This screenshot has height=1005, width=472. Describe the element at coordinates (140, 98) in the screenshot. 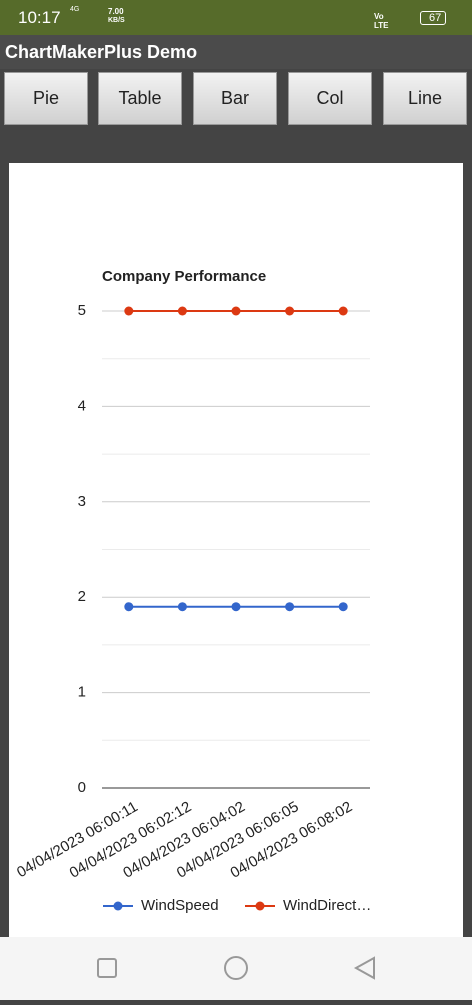

I see `table-button: Table` at that location.